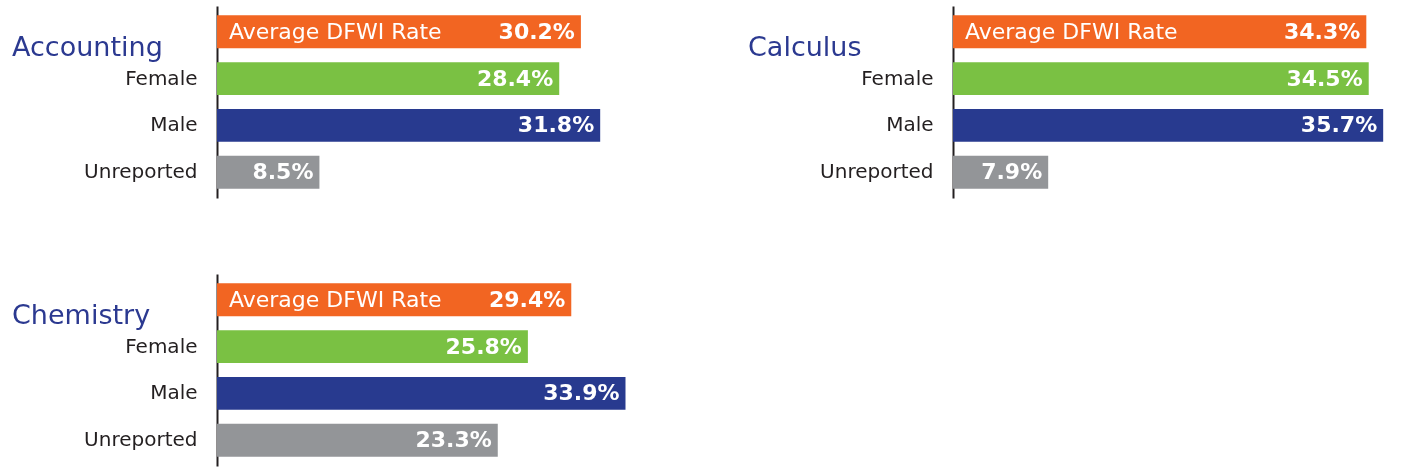 The image size is (1411, 467). What do you see at coordinates (1324, 78) in the screenshot?
I see `data-label: 34.5%` at bounding box center [1324, 78].